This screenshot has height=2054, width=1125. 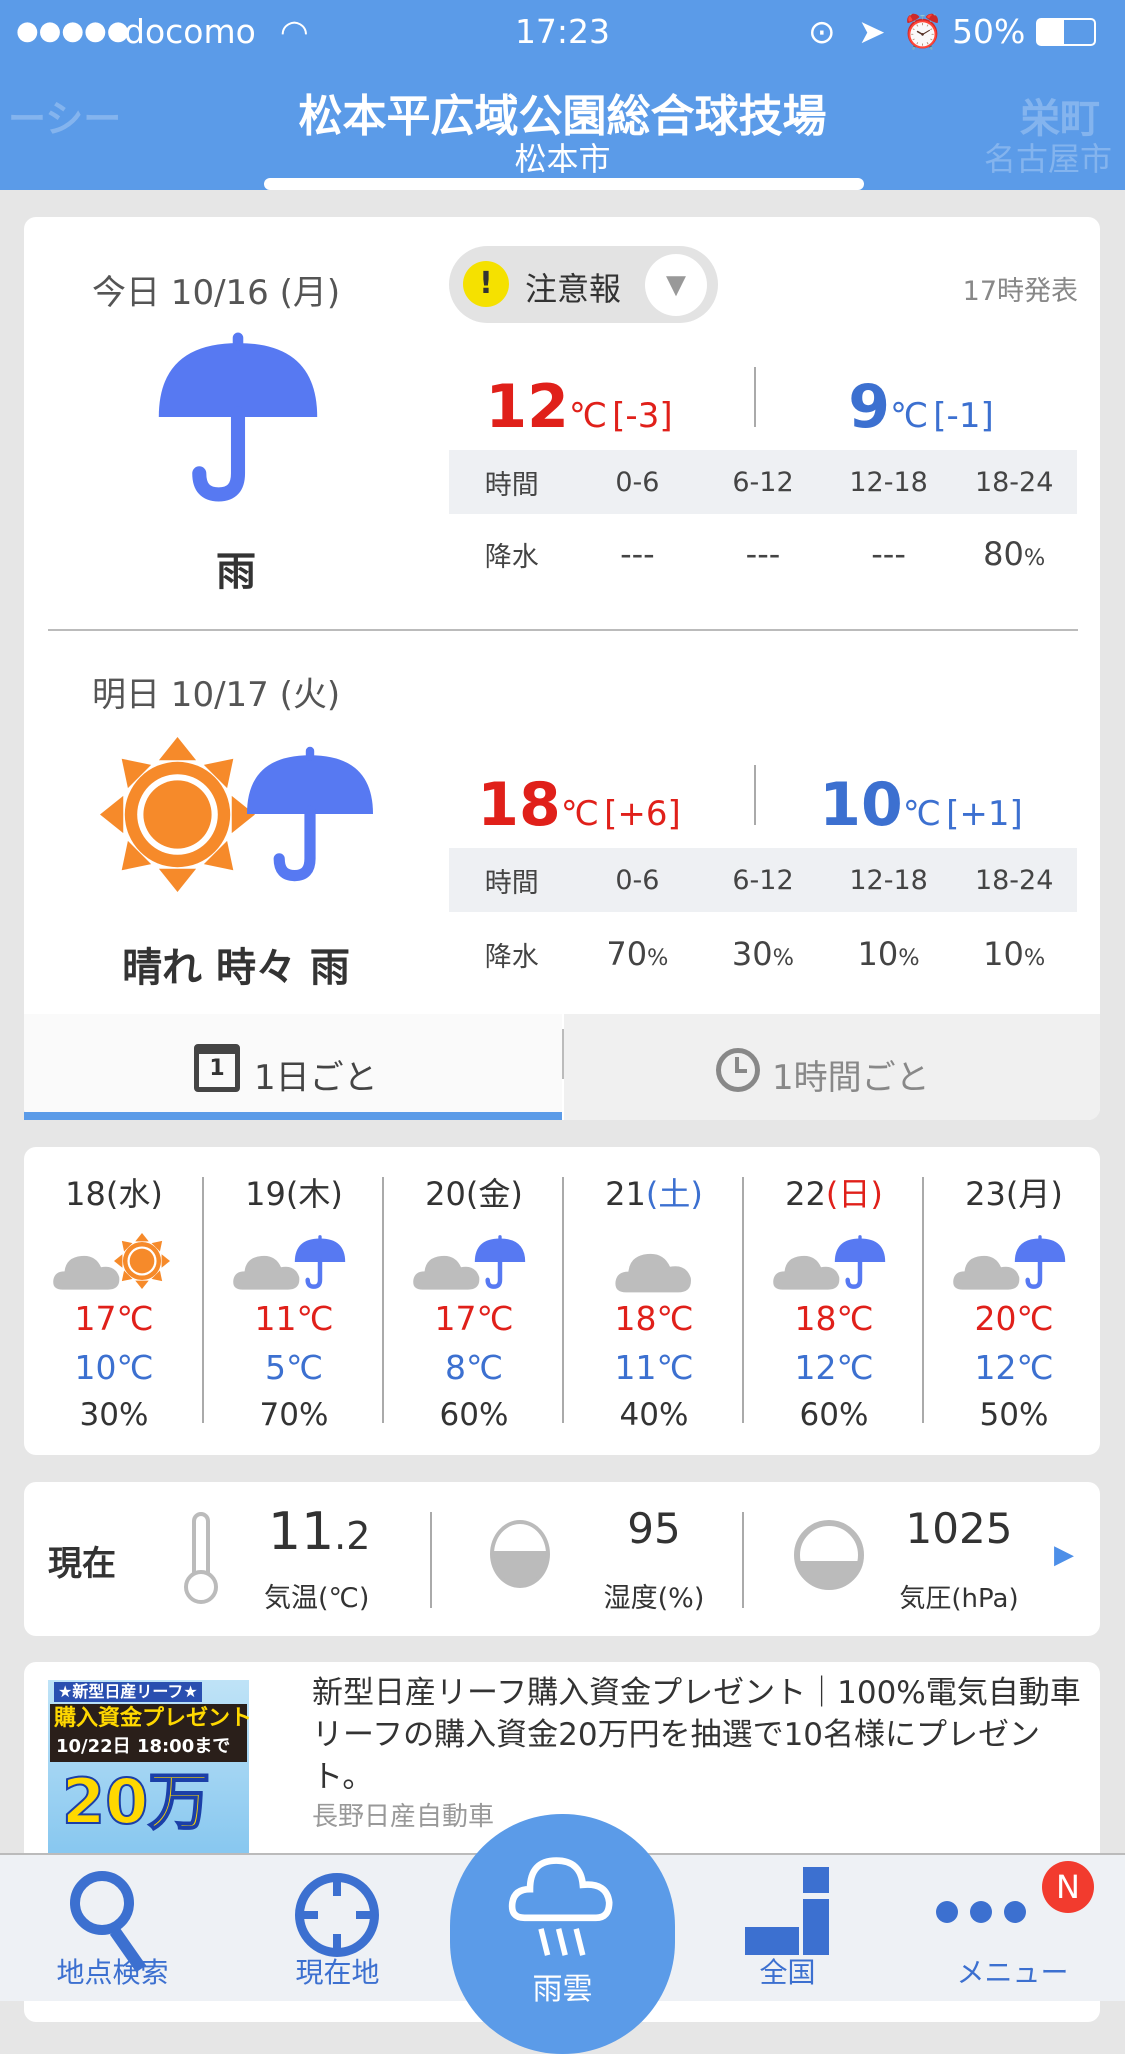 I want to click on warning-button: ! 注意報 ▼, so click(x=583, y=284).